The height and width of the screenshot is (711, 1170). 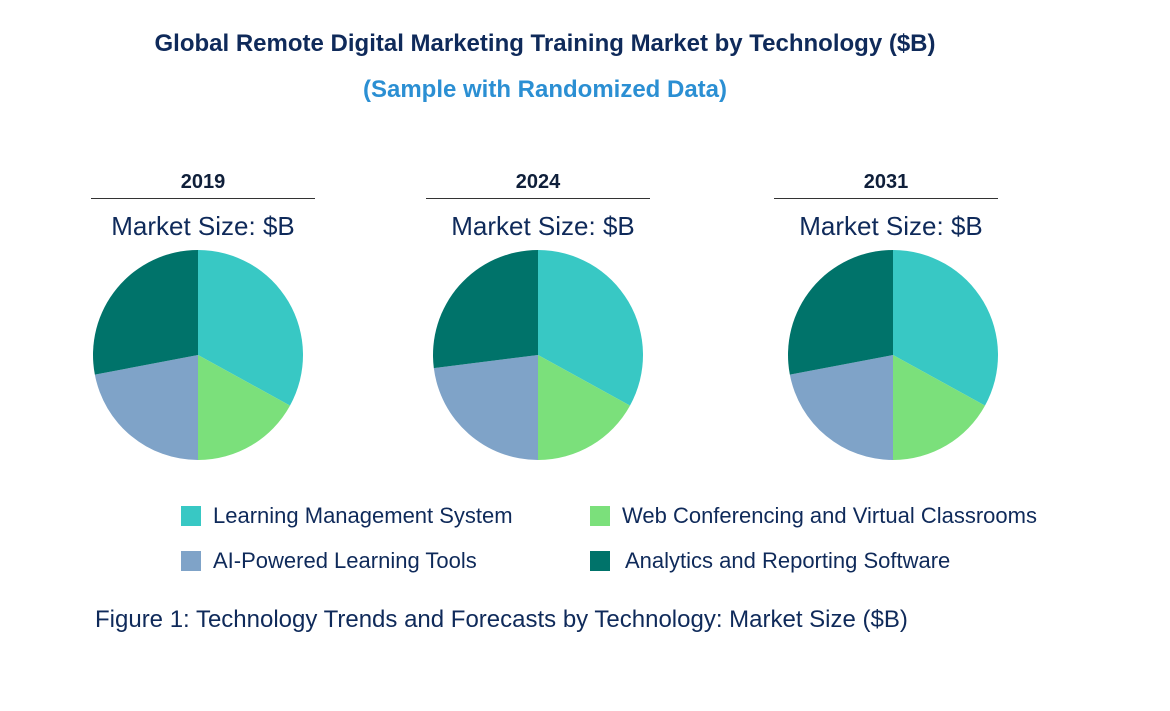 I want to click on pie-2031, so click(x=893, y=355).